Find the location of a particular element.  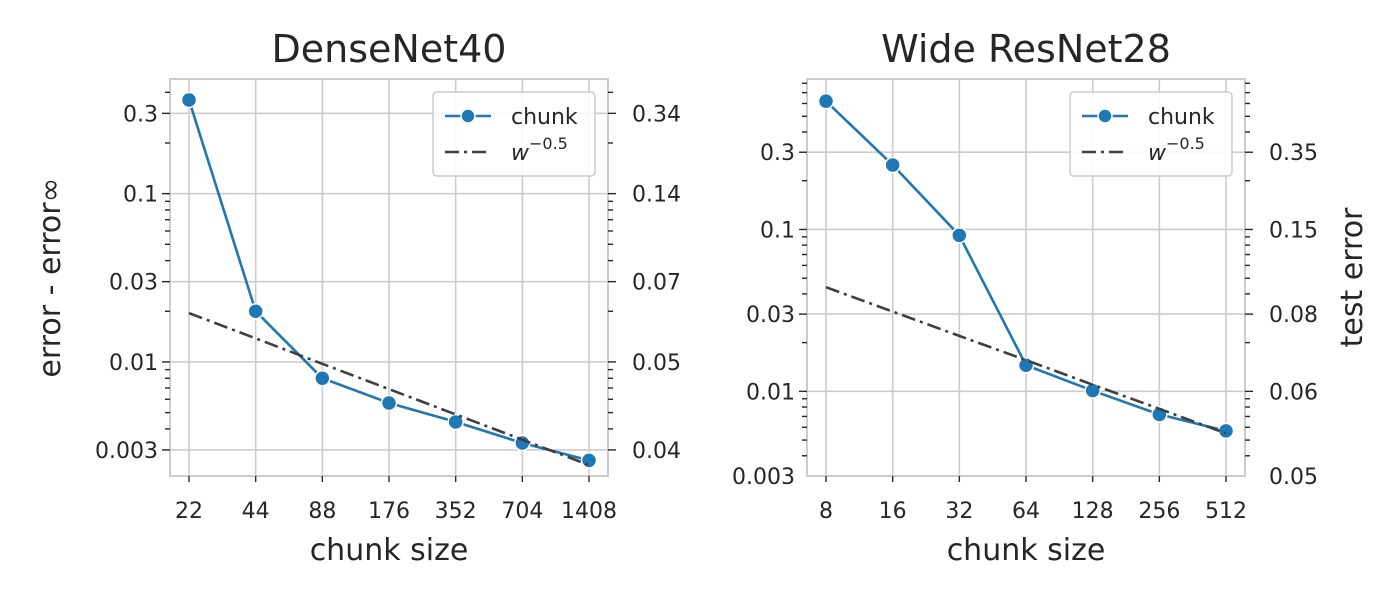

y-tick-label-right: 0.06 is located at coordinates (1293, 392).